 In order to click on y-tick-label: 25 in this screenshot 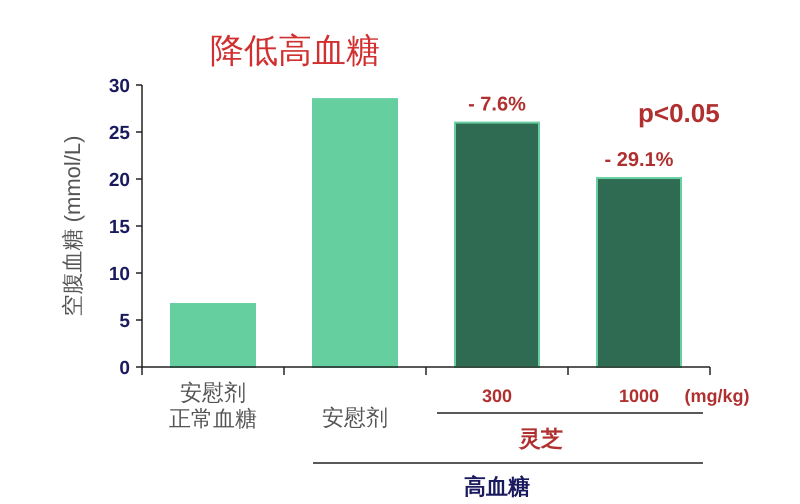, I will do `click(119, 133)`.